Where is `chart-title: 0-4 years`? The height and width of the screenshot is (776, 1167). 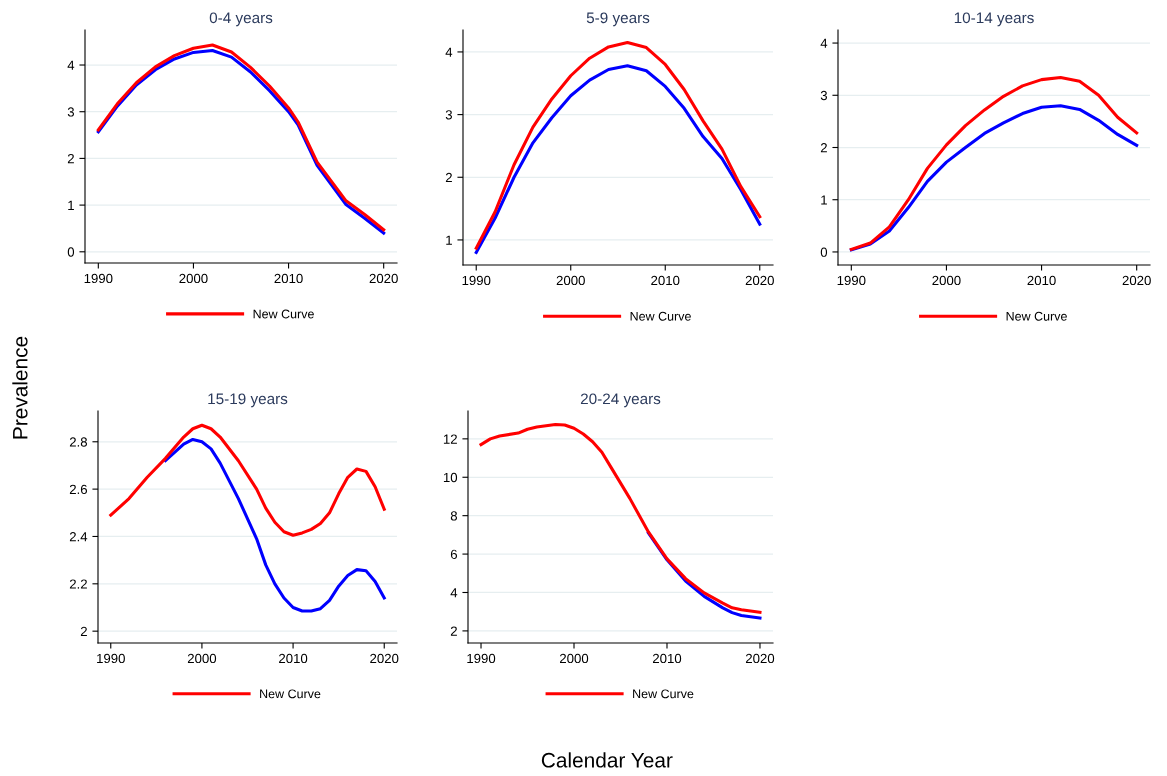
chart-title: 0-4 years is located at coordinates (241, 19).